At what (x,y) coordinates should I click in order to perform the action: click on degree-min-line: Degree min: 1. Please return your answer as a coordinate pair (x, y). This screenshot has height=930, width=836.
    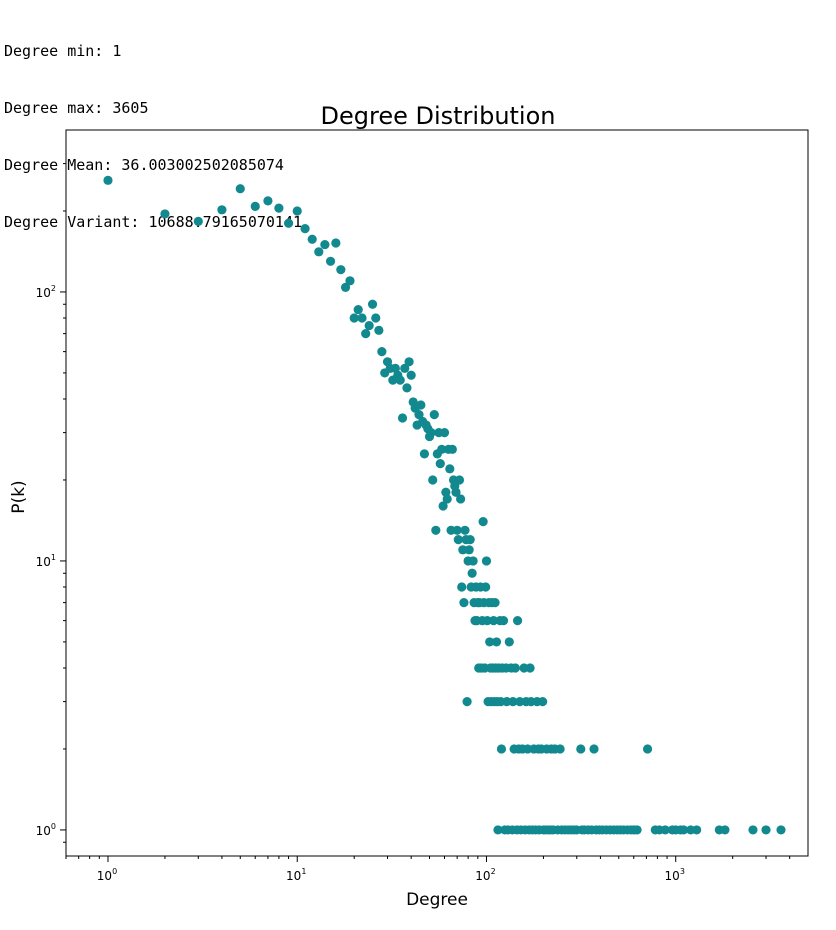
    Looking at the image, I should click on (63, 51).